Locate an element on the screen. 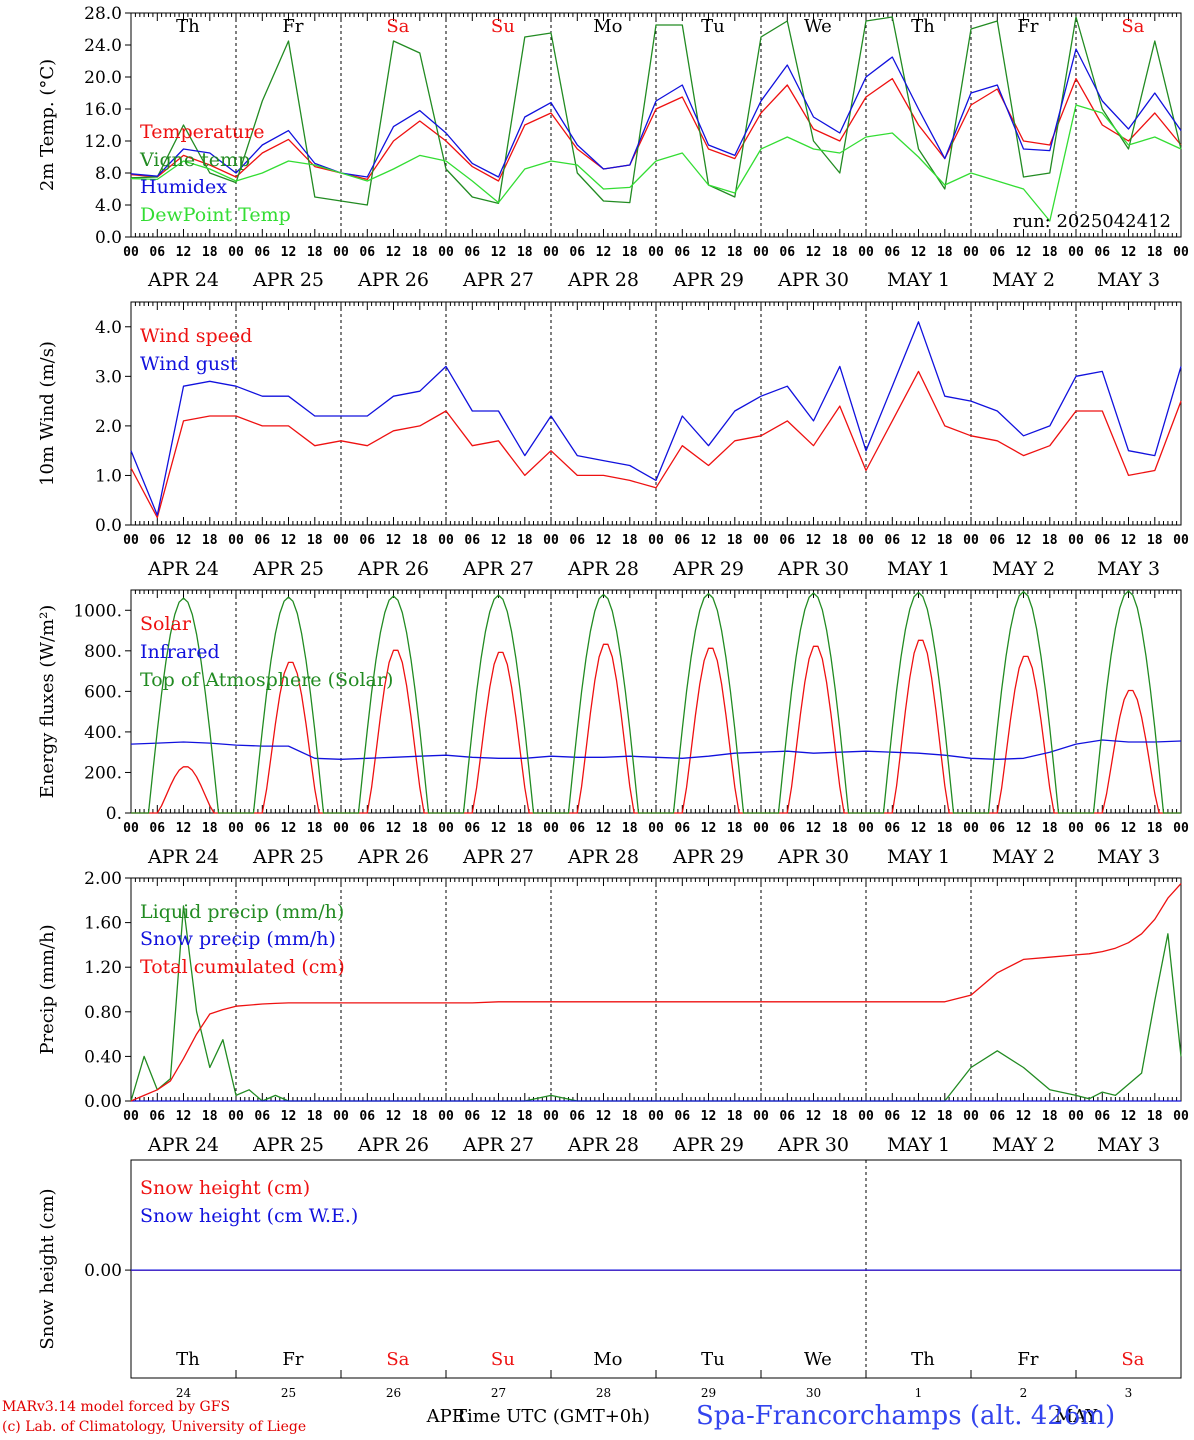 Image resolution: width=1194 pixels, height=1440 pixels. series-line-dewpoint-temp is located at coordinates (656, 163).